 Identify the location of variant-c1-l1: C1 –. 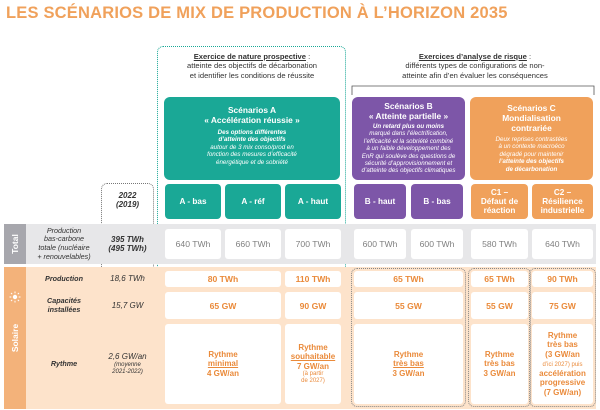
(499, 192).